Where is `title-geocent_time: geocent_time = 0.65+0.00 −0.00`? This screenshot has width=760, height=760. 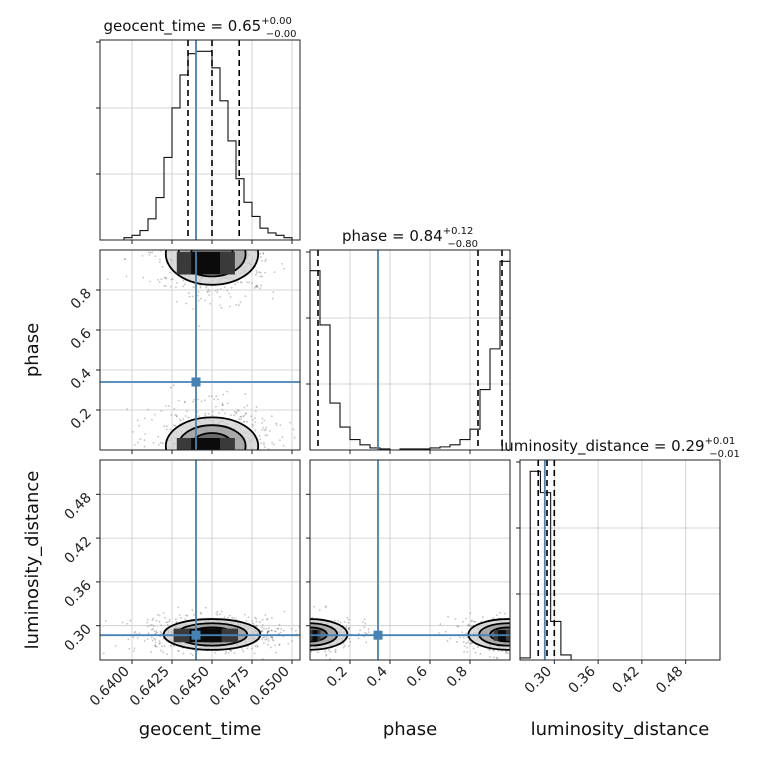
title-geocent_time: geocent_time = 0.65+0.00 −0.00 is located at coordinates (200, 28).